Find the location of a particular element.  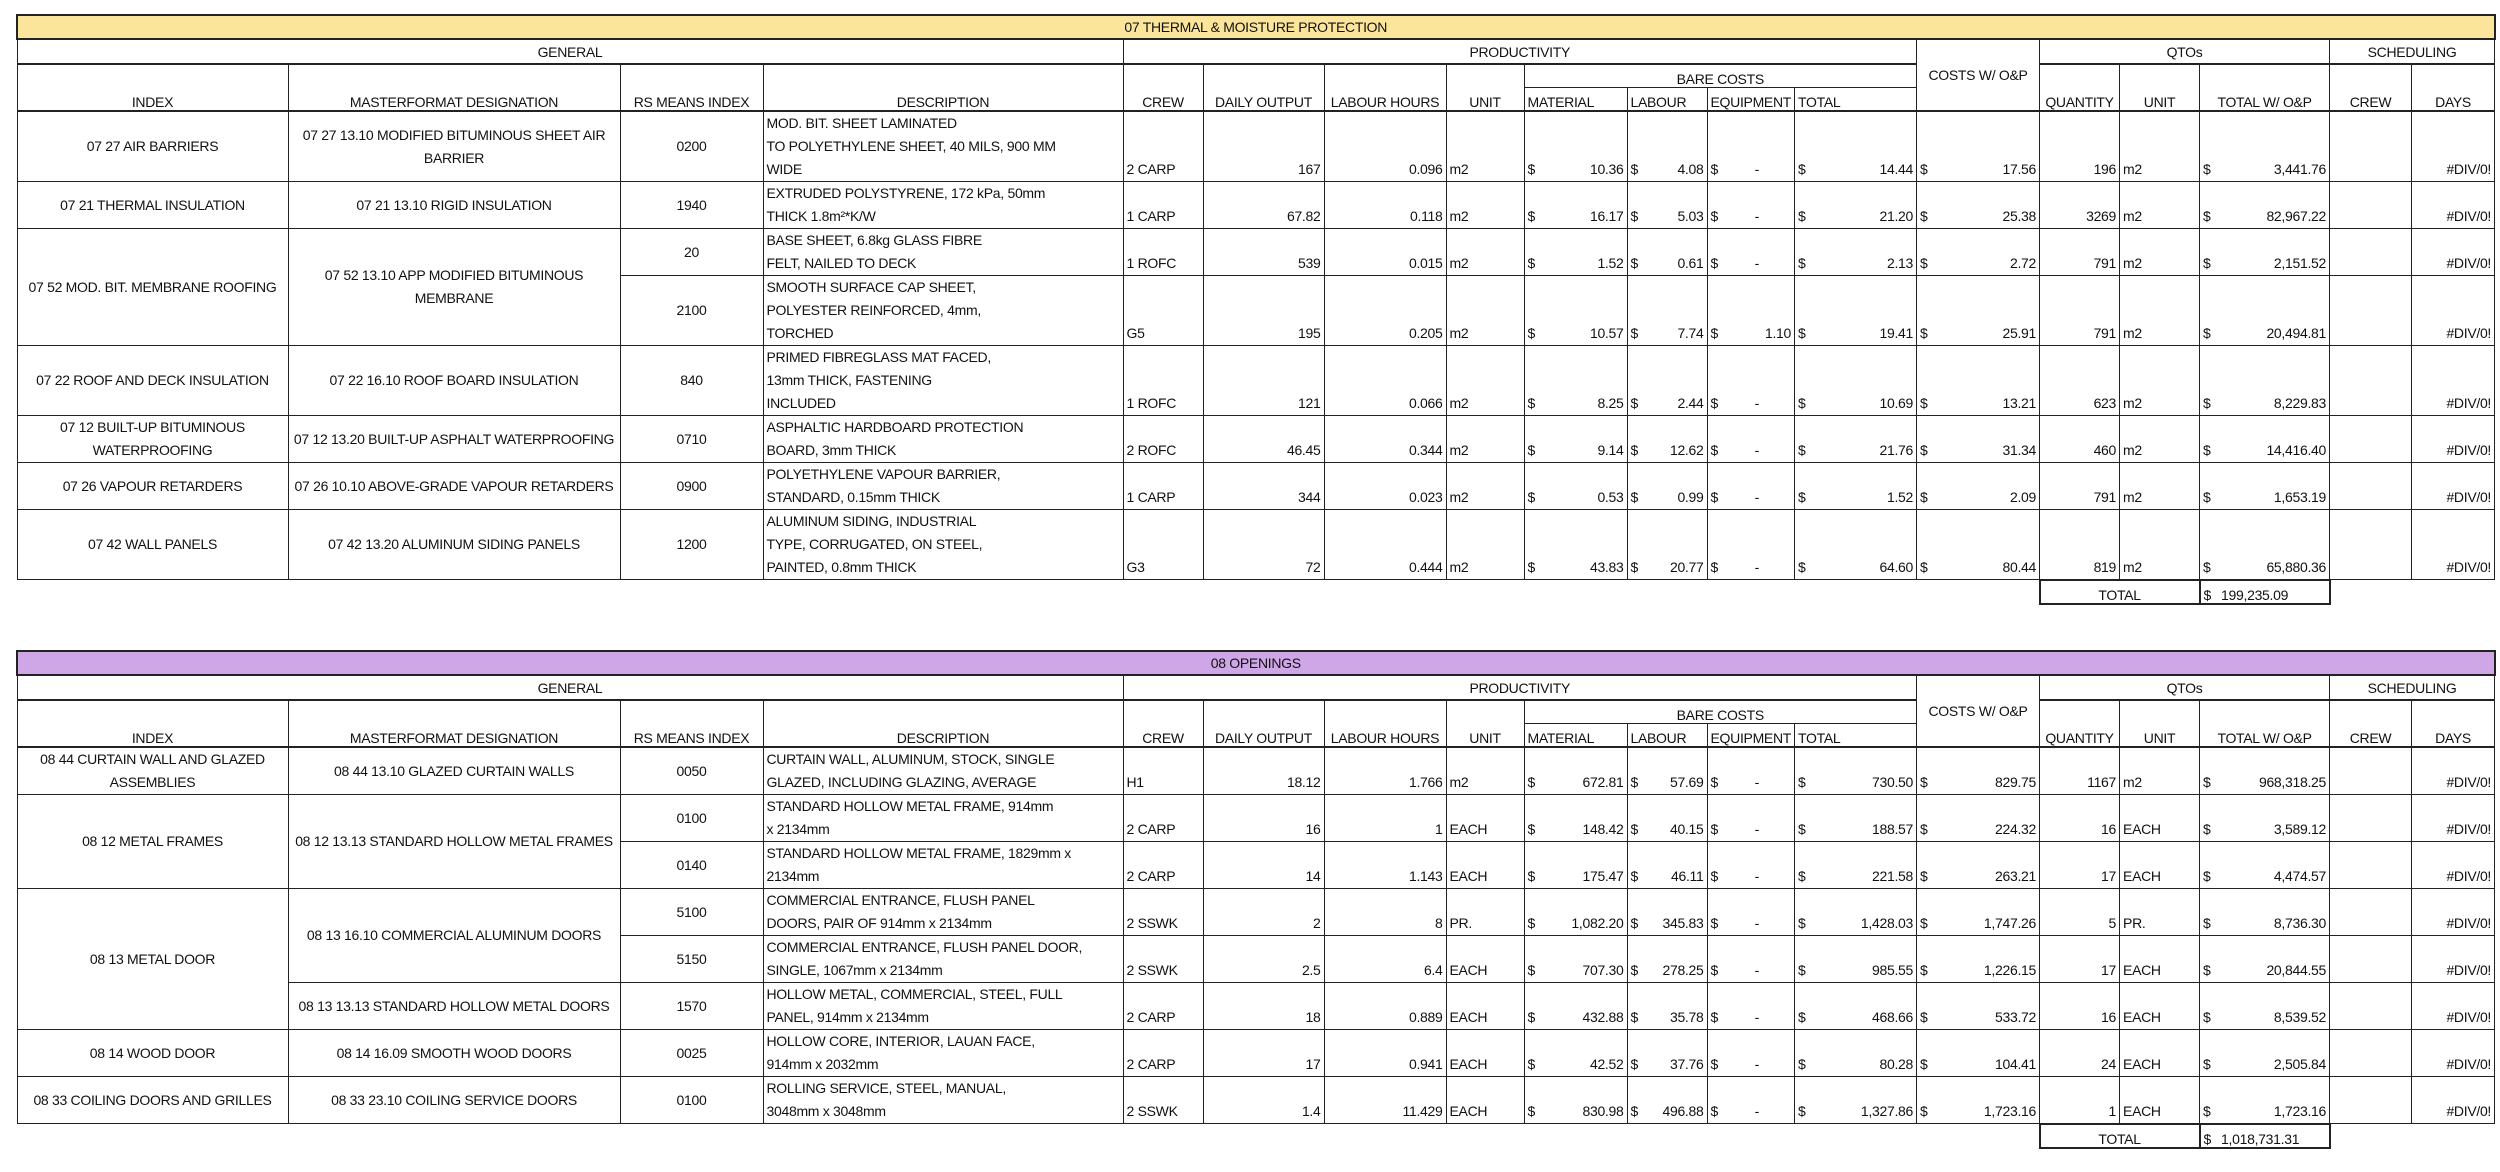

unit-cell: m2 is located at coordinates (1485, 252).